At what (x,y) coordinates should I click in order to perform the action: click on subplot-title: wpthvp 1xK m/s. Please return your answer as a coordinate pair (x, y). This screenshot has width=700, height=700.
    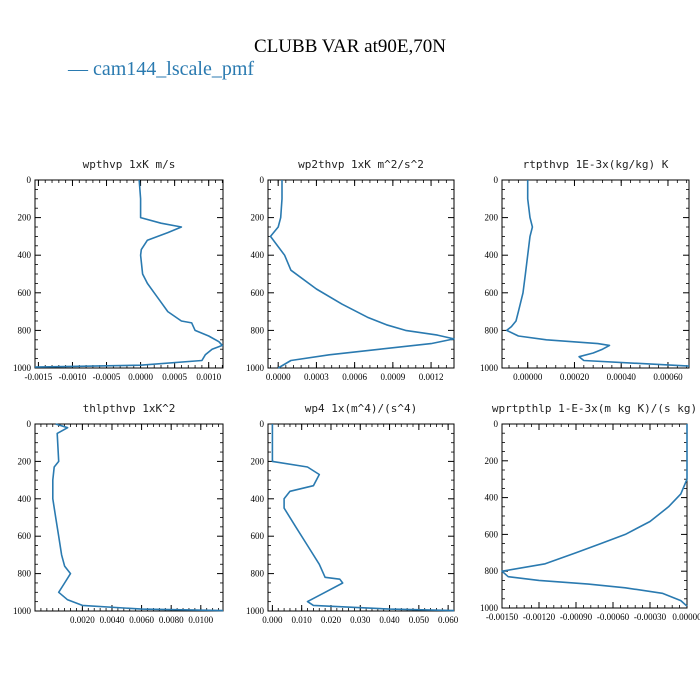
    Looking at the image, I should click on (129, 164).